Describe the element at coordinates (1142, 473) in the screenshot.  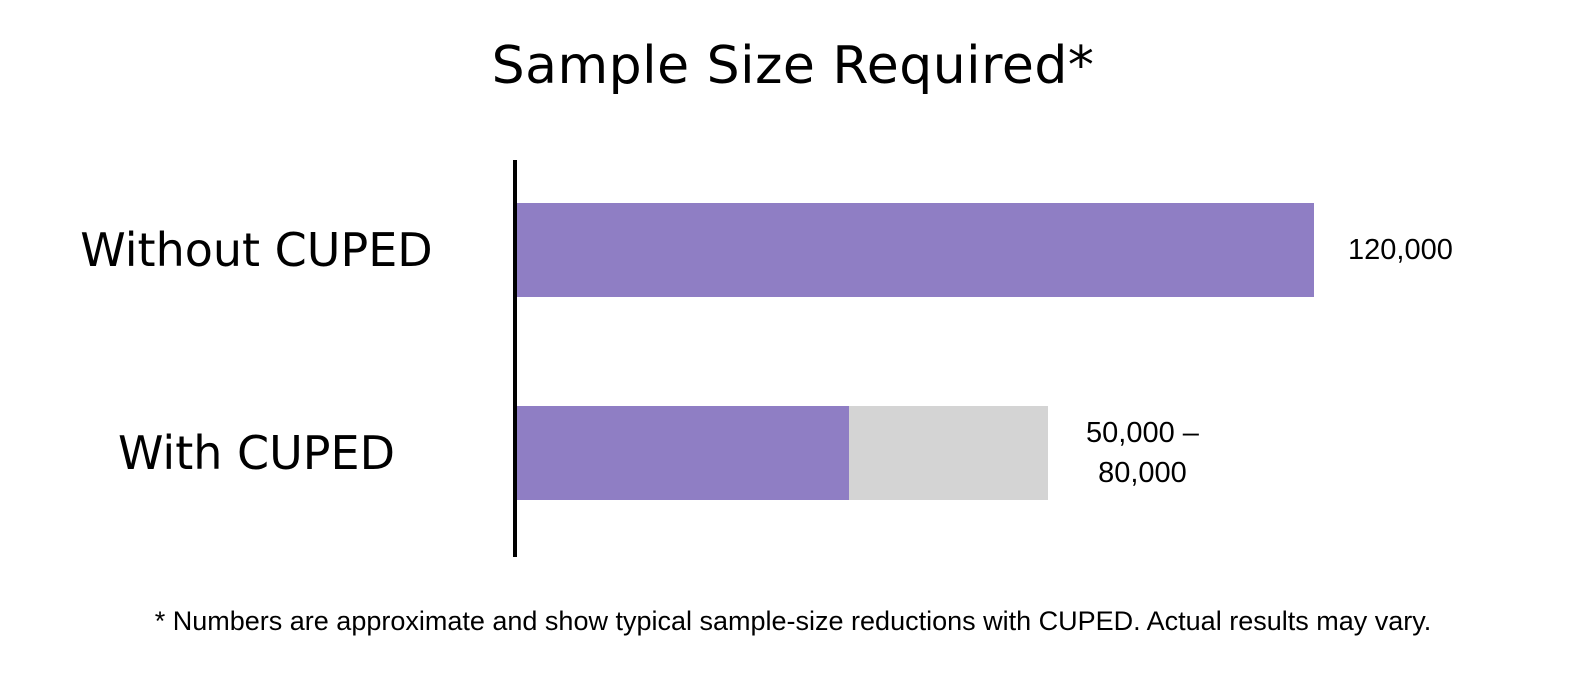
I see `value-label-range-line2: 80,000` at that location.